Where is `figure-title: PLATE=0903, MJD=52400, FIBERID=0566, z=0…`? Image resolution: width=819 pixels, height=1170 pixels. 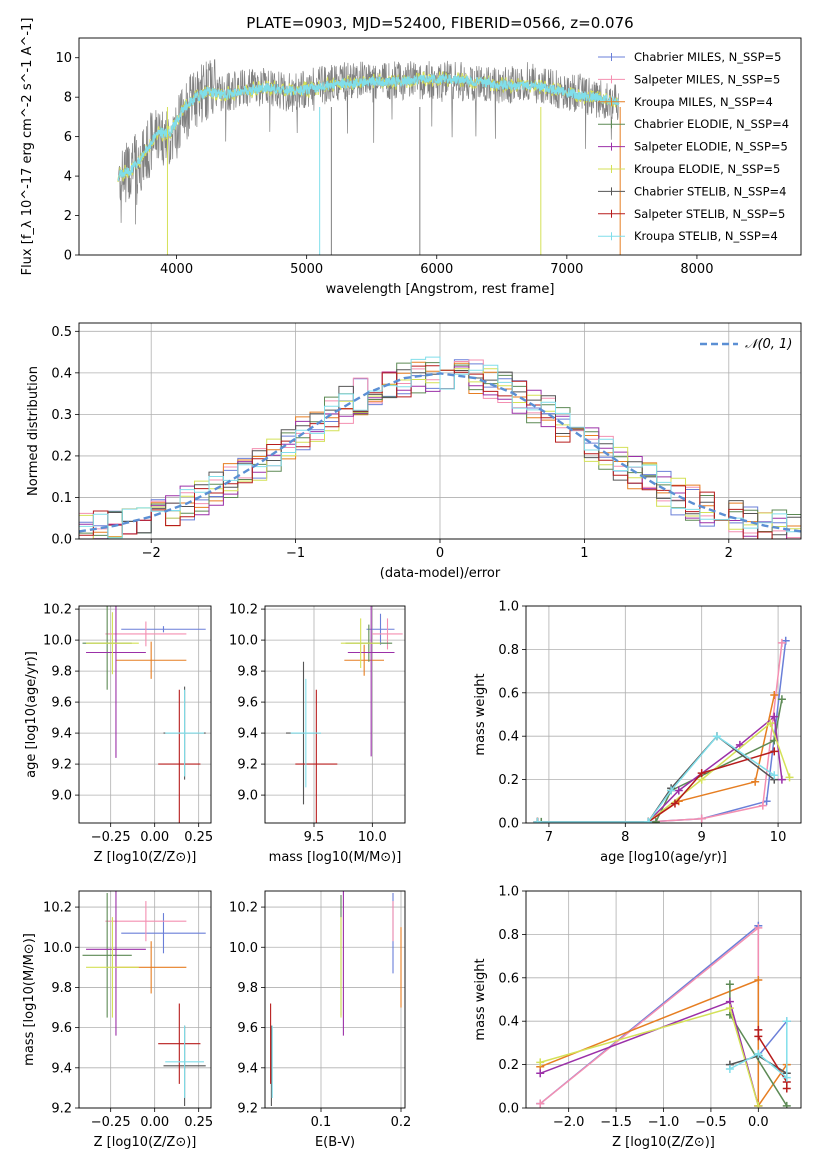 figure-title: PLATE=0903, MJD=52400, FIBERID=0566, z=0… is located at coordinates (439, 23).